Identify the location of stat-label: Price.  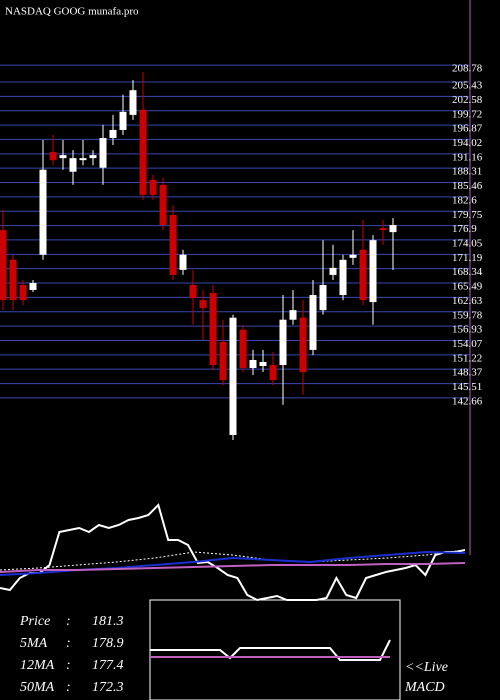
(34, 621).